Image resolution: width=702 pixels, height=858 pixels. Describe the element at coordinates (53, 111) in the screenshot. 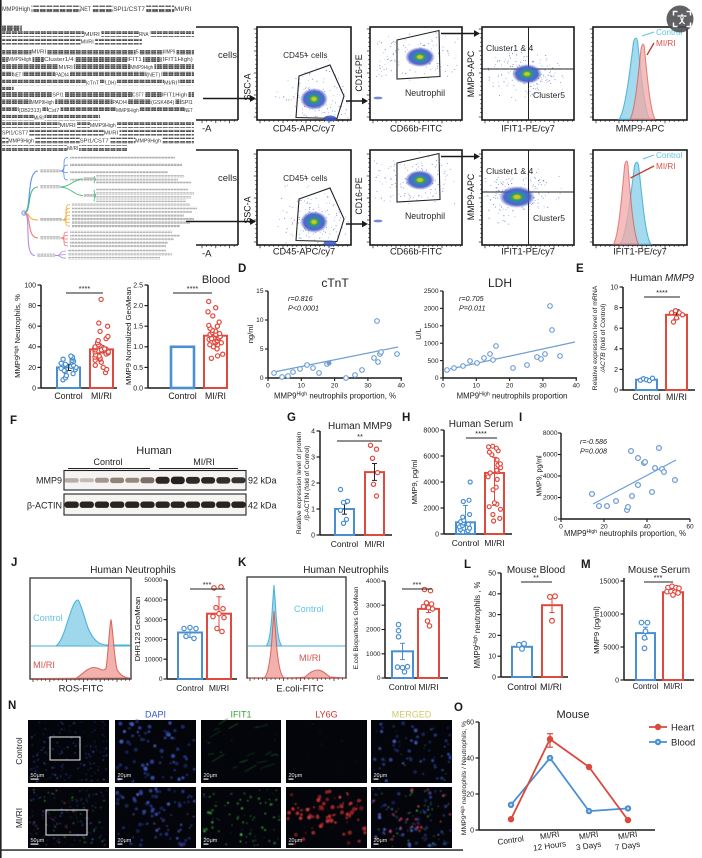

I see `svg-text: Cst7` at that location.